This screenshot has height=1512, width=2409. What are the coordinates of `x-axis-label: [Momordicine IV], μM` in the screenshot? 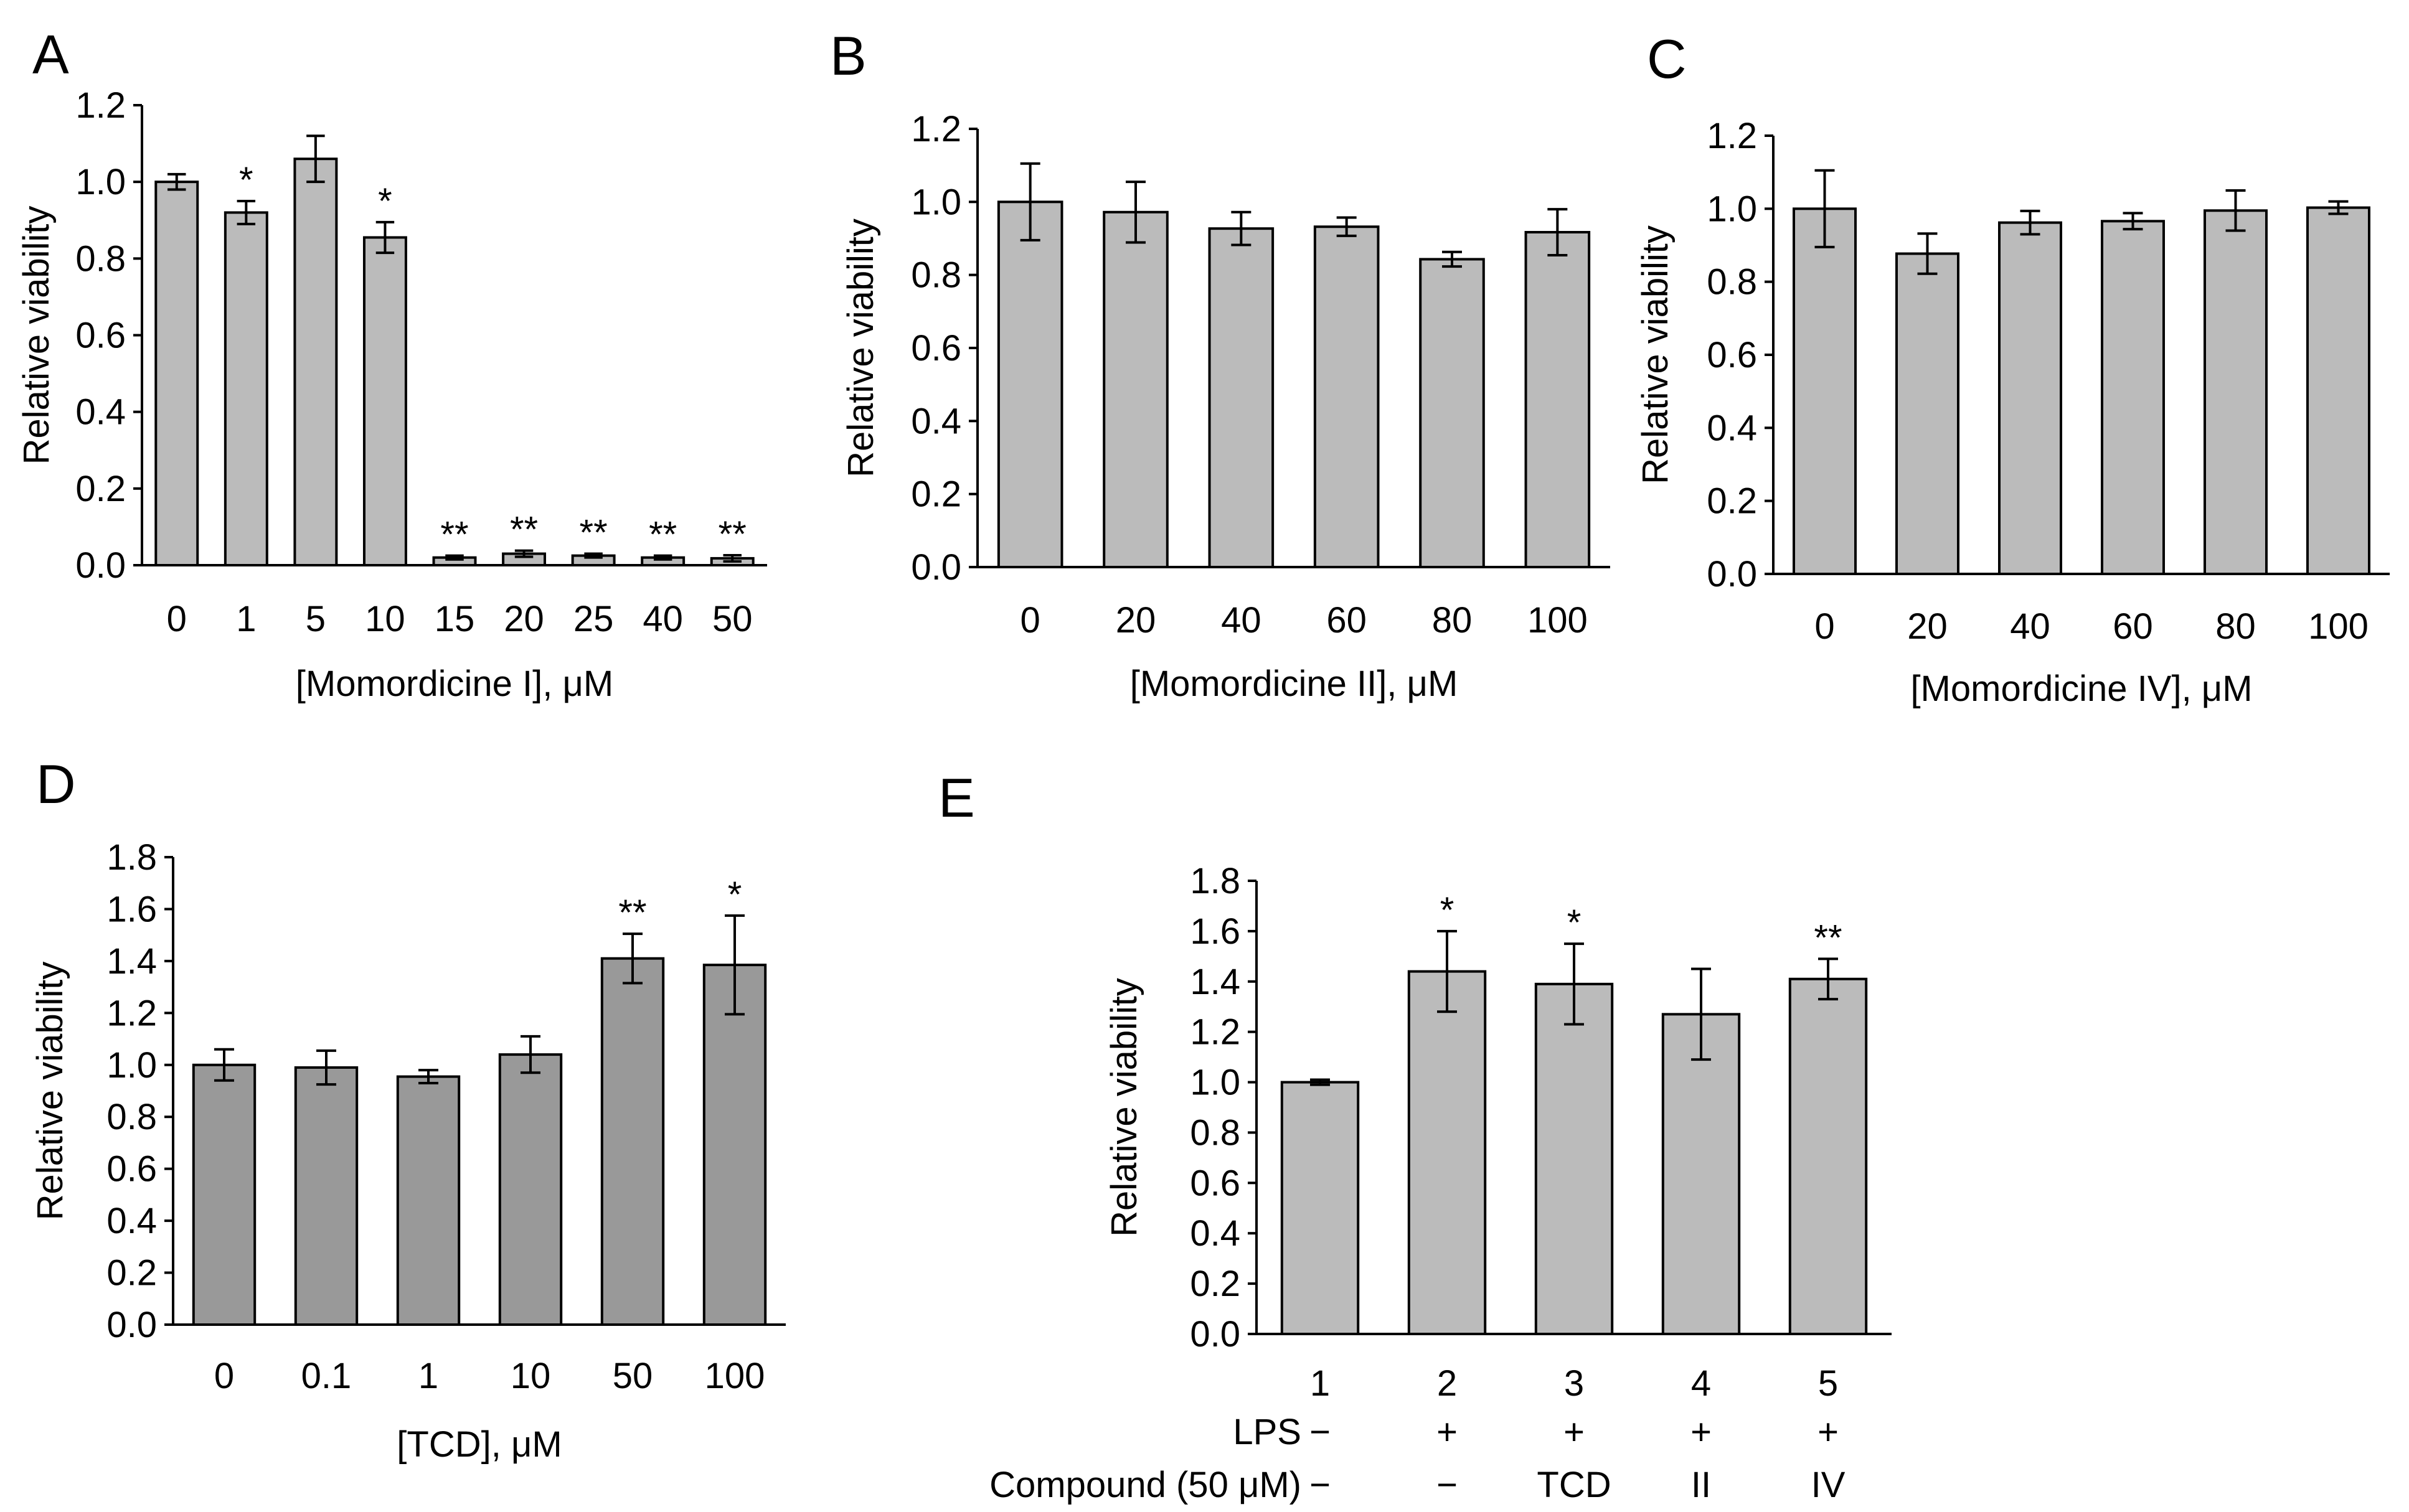 It's located at (2081, 689).